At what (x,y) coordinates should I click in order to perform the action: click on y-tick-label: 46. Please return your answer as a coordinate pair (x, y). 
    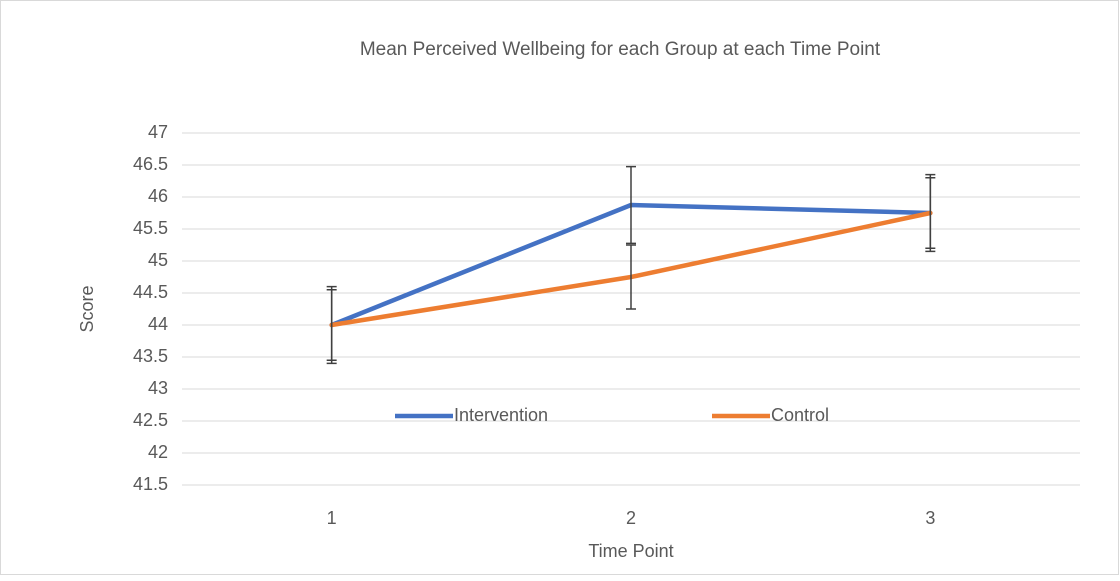
    Looking at the image, I should click on (158, 196).